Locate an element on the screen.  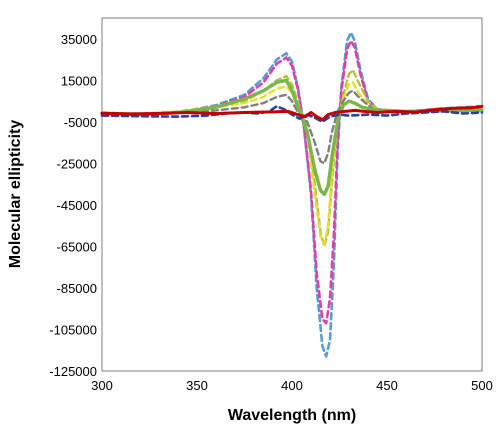
y-tick-label: -125000 is located at coordinates (73, 371).